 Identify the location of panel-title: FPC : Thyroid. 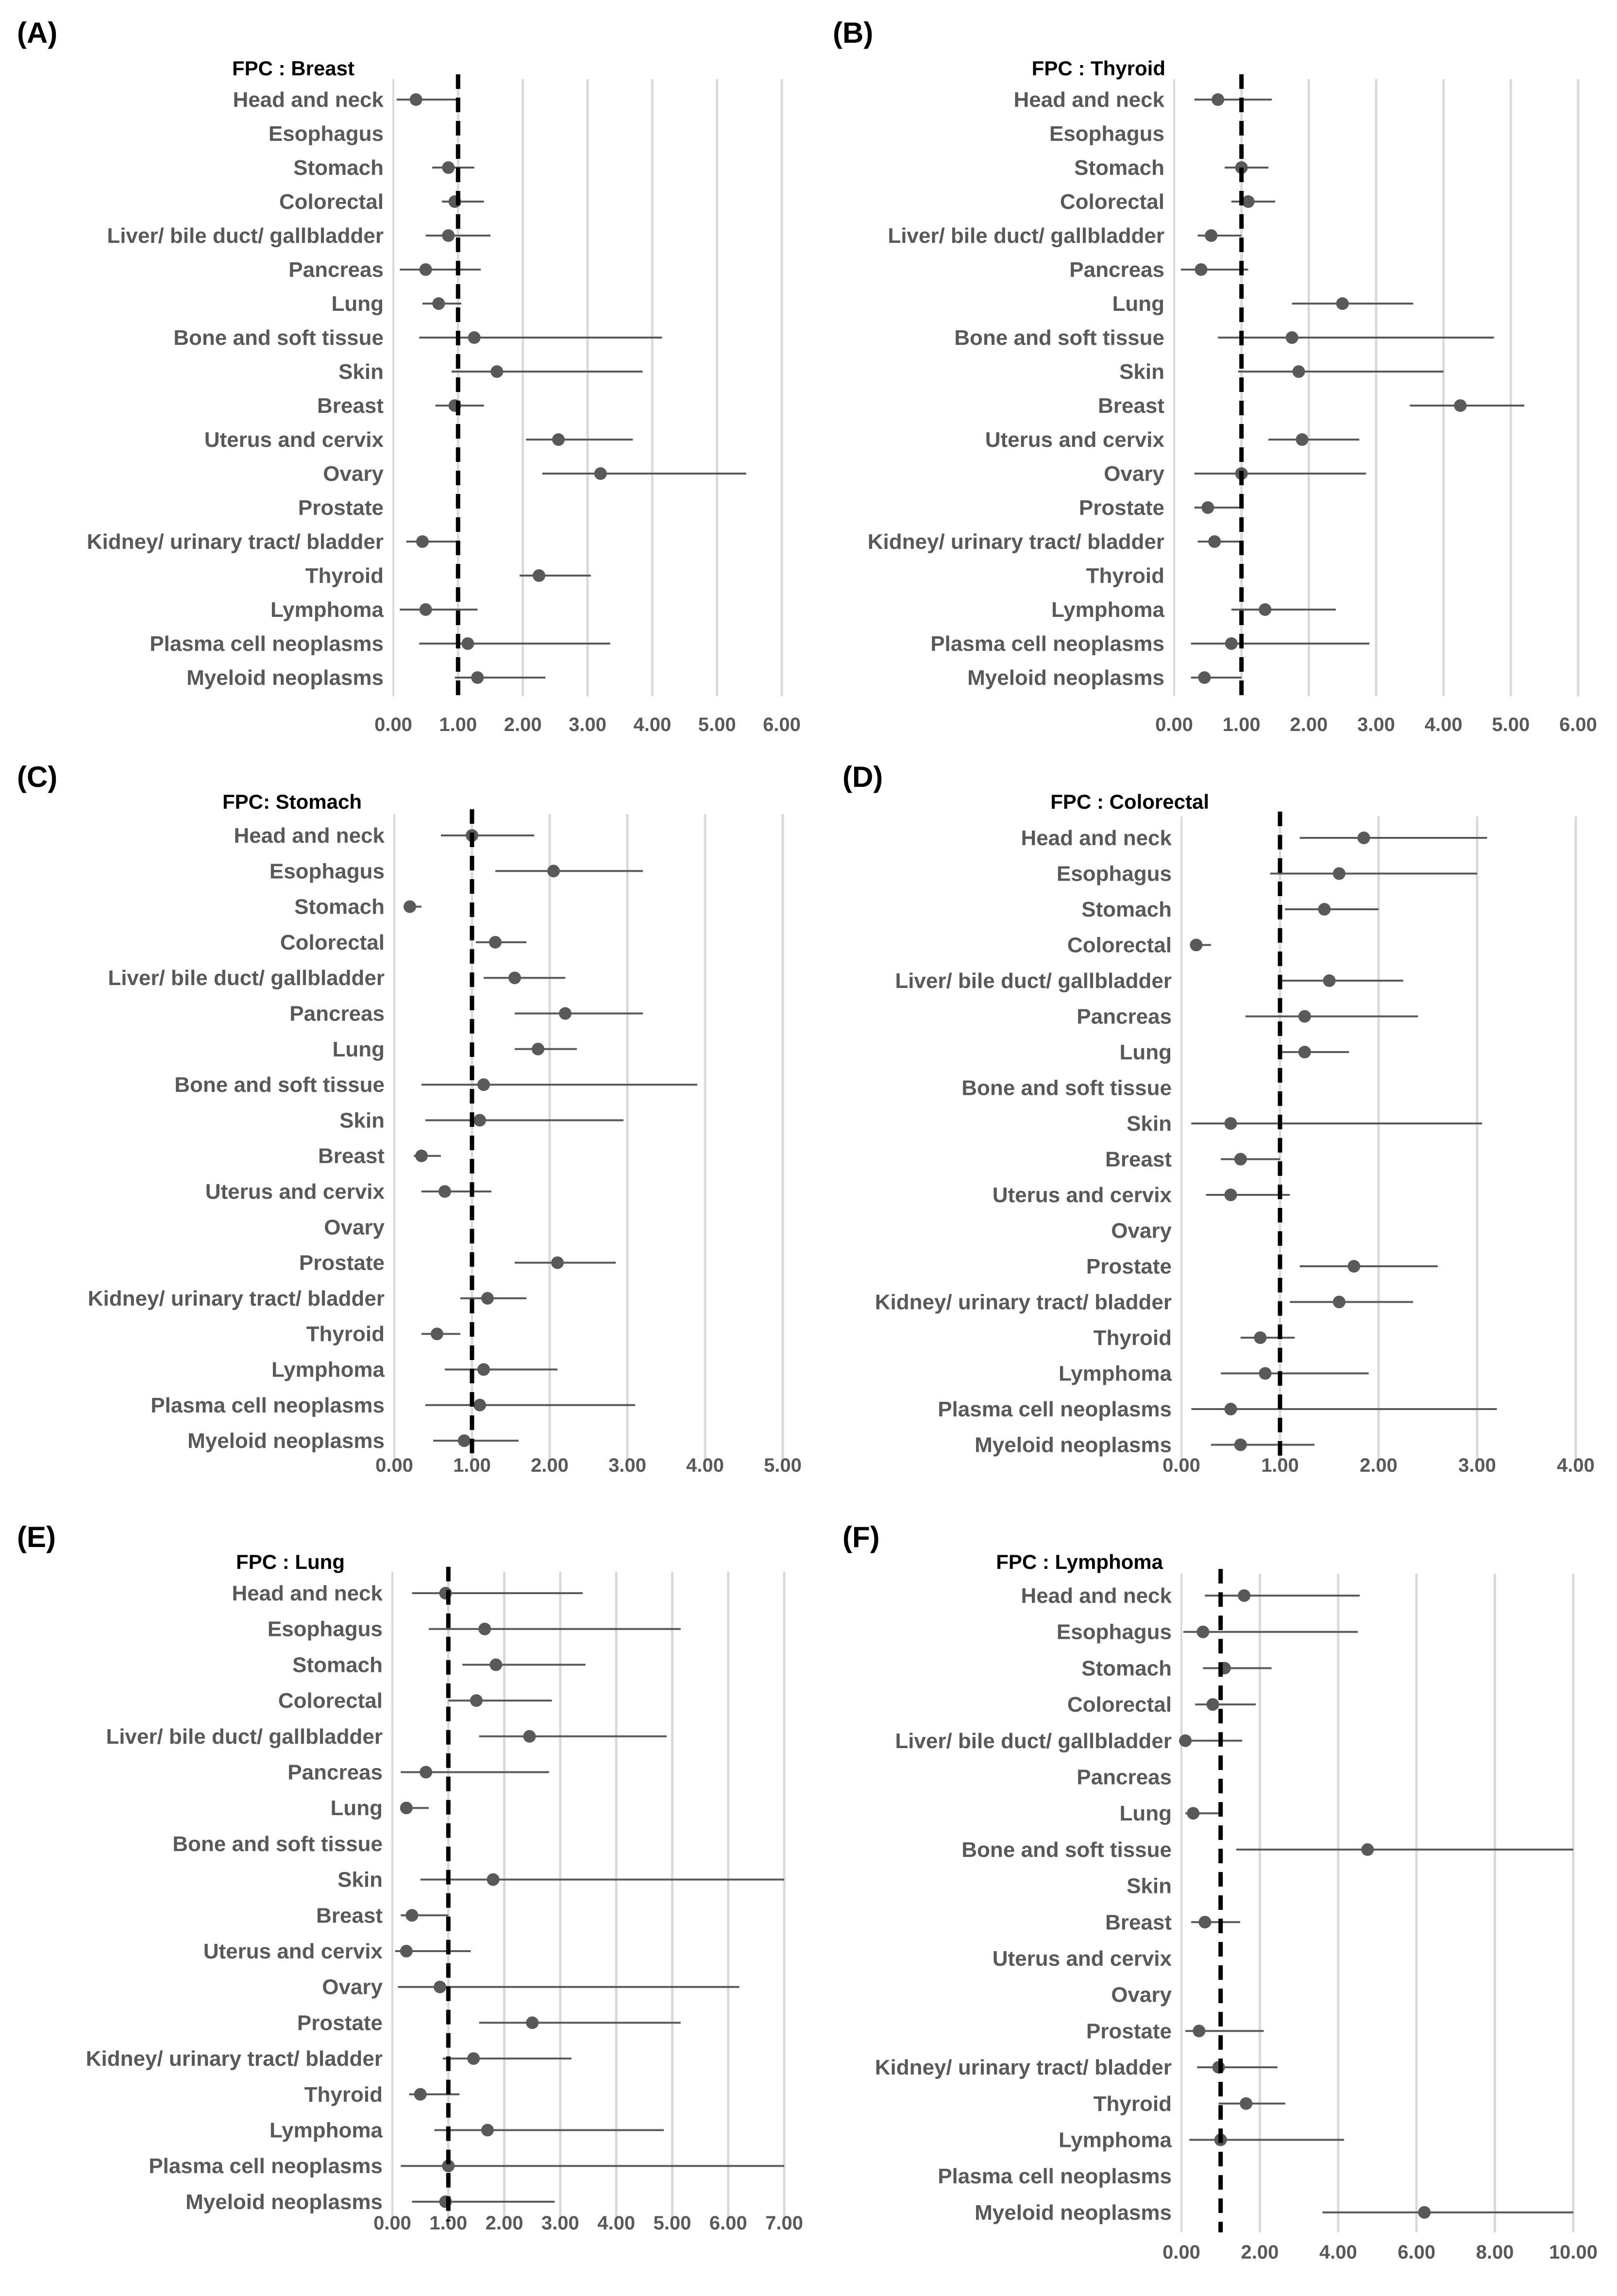
(1098, 68).